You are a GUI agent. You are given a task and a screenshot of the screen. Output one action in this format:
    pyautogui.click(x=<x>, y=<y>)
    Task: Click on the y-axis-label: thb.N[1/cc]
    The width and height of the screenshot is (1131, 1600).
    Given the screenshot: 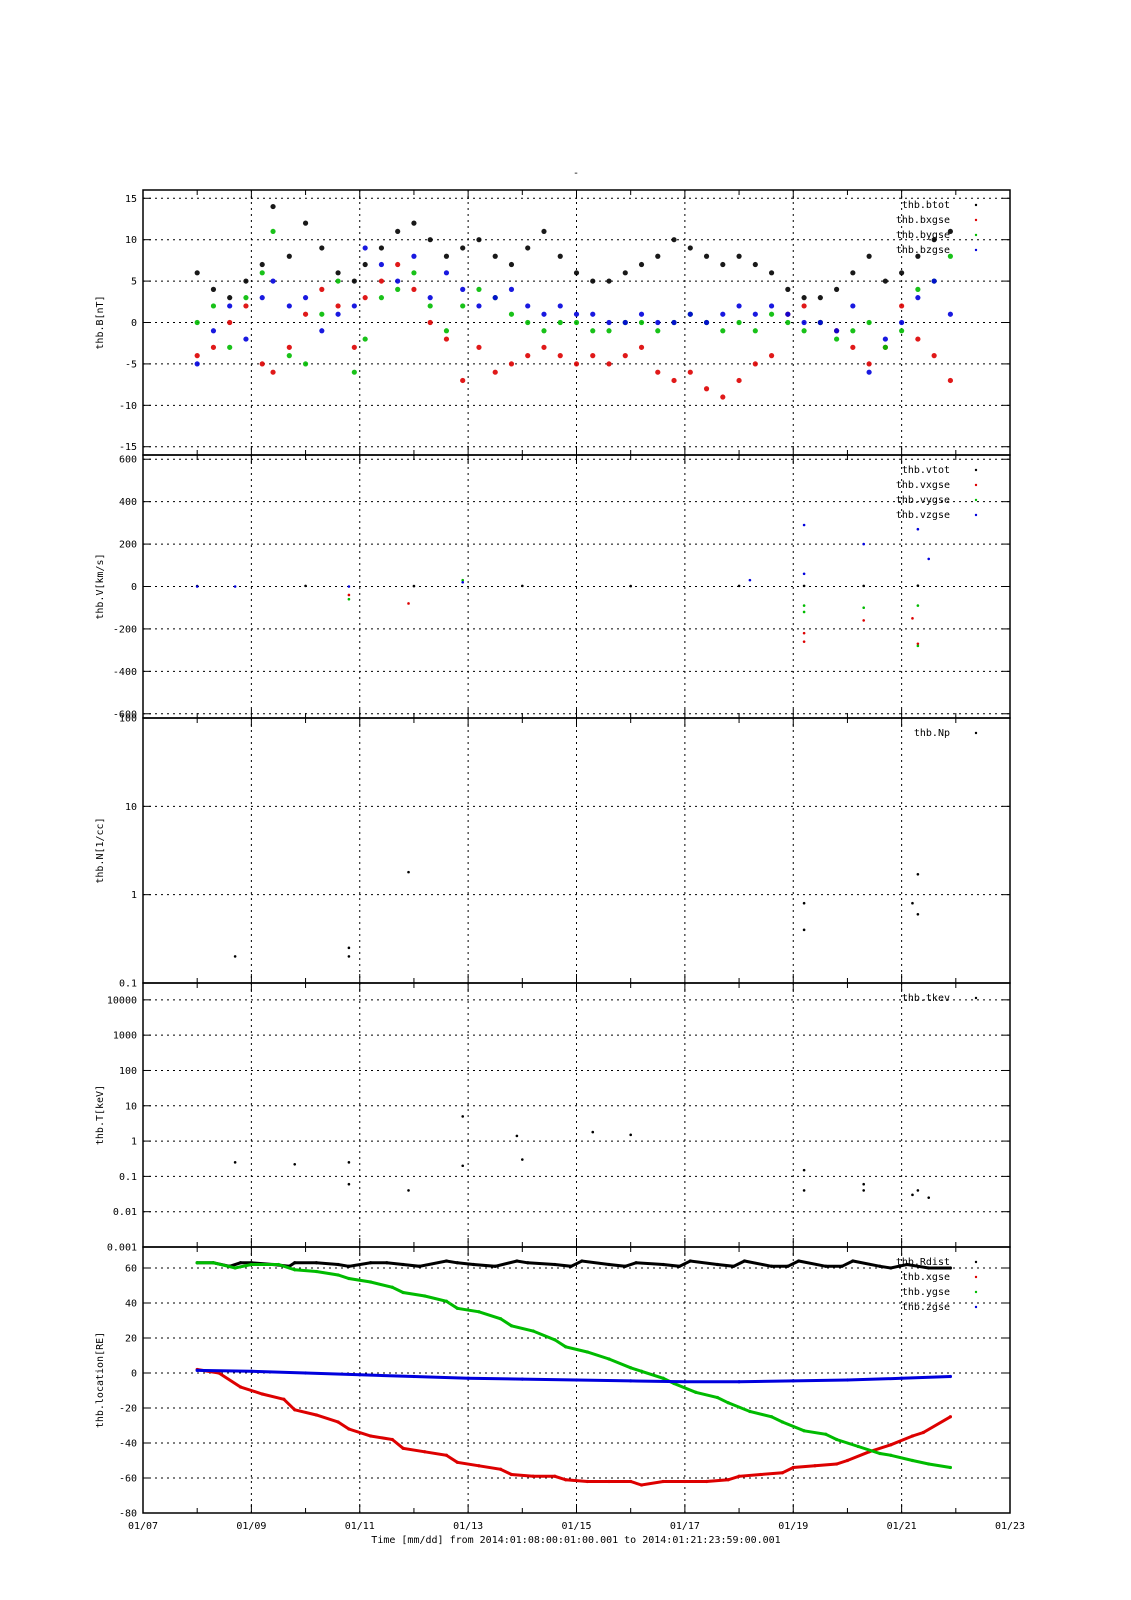 What is the action you would take?
    pyautogui.click(x=100, y=850)
    